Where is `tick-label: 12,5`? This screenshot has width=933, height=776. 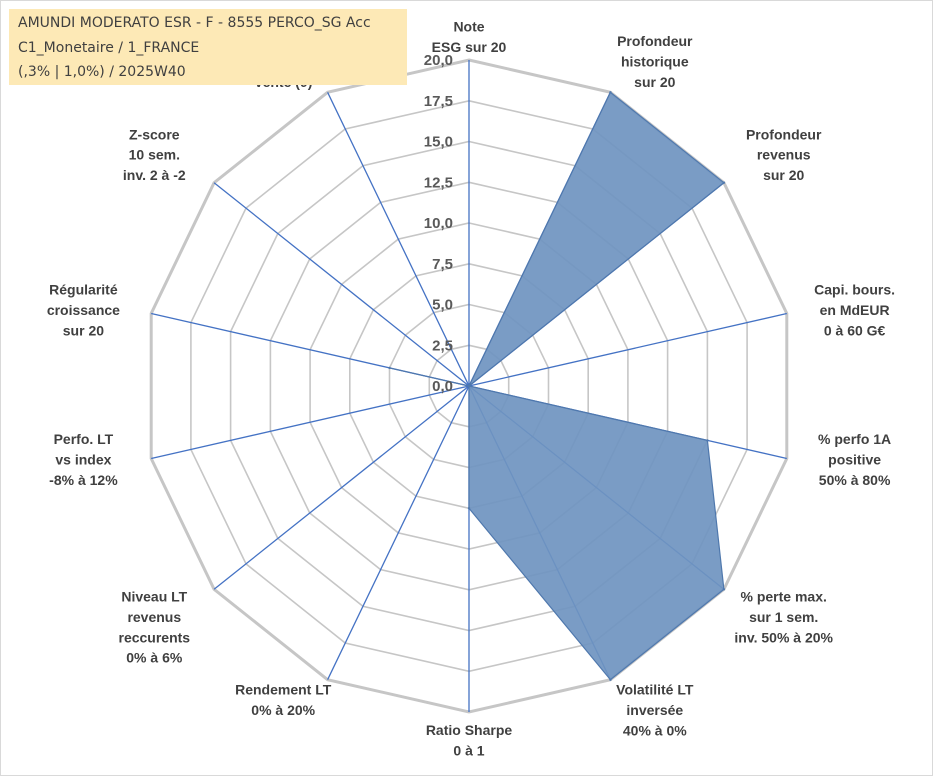 tick-label: 12,5 is located at coordinates (438, 182).